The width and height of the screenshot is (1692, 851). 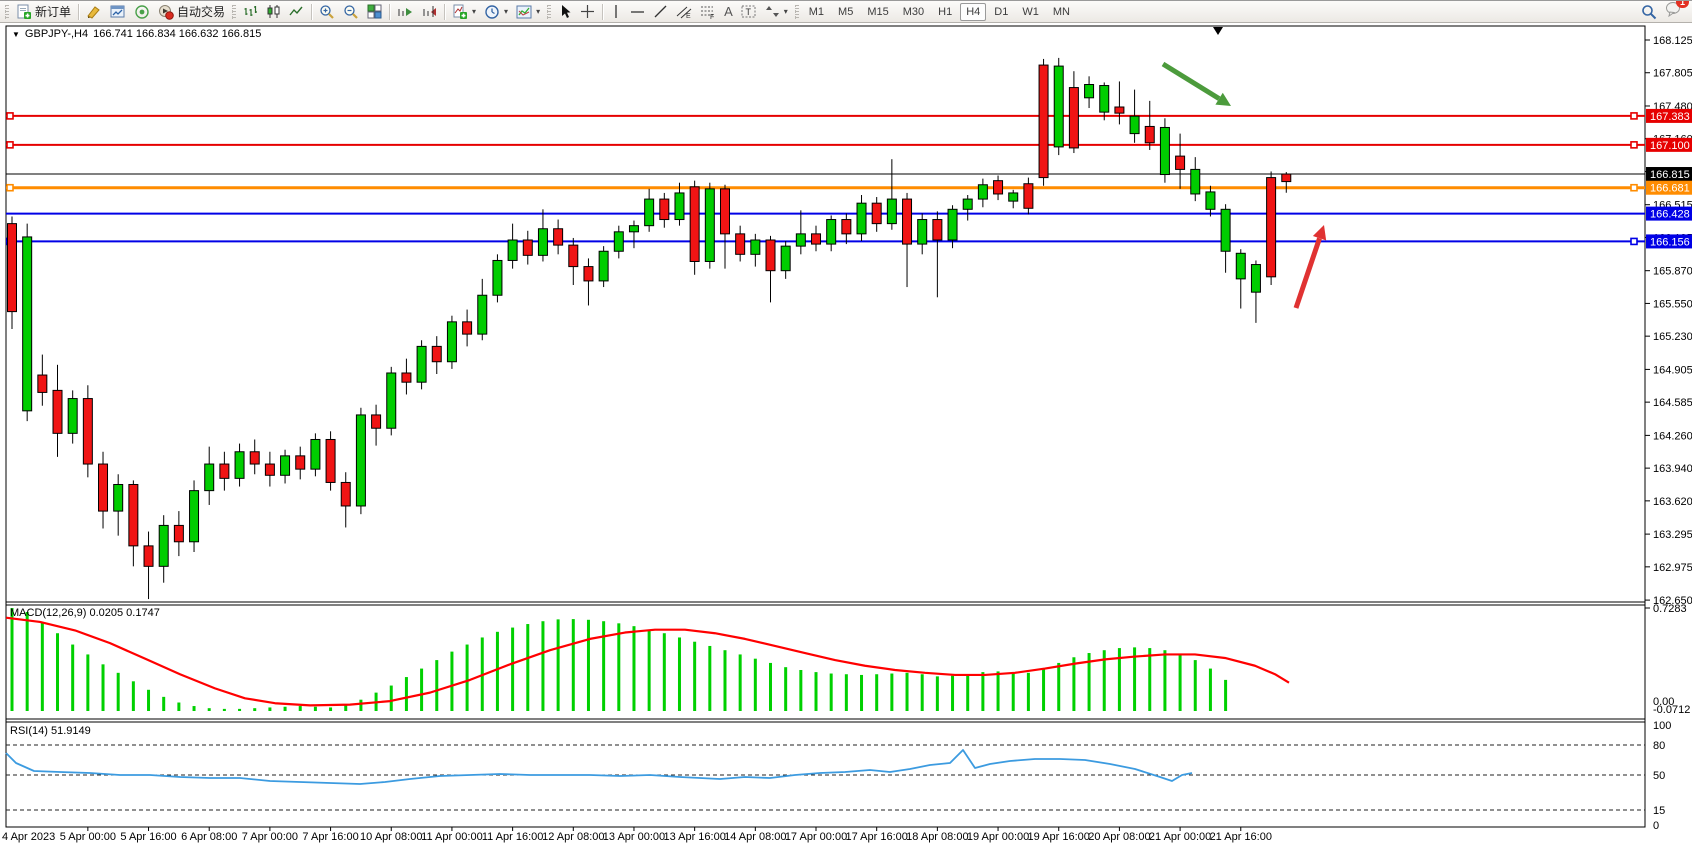 I want to click on templates-button: ▾, so click(x=528, y=12).